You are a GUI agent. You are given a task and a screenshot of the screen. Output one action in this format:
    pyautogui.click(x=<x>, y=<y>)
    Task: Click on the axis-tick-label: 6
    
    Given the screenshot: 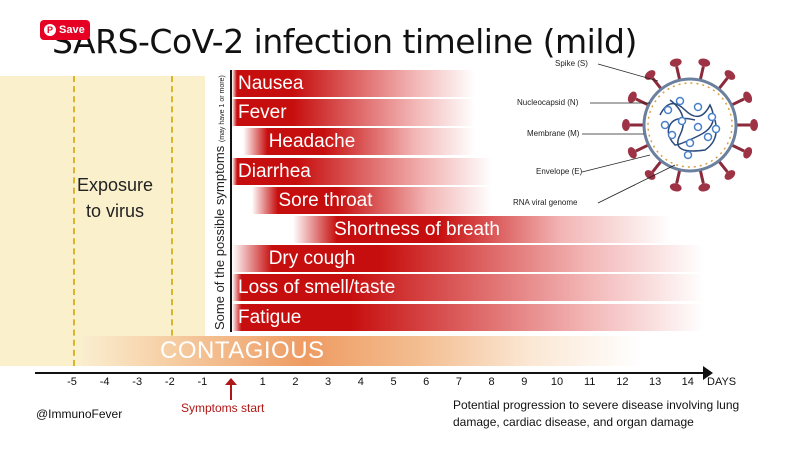 What is the action you would take?
    pyautogui.click(x=426, y=382)
    